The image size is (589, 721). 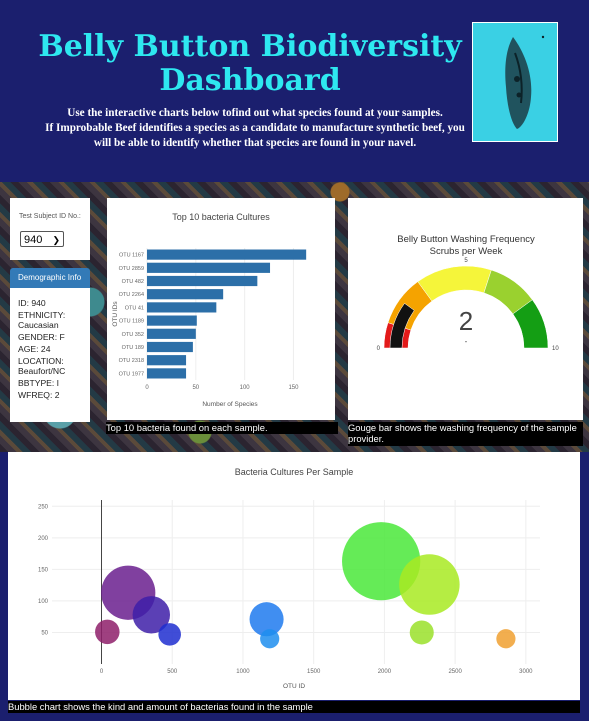 I want to click on bar-y-tick-2: OTU 482, so click(x=133, y=282).